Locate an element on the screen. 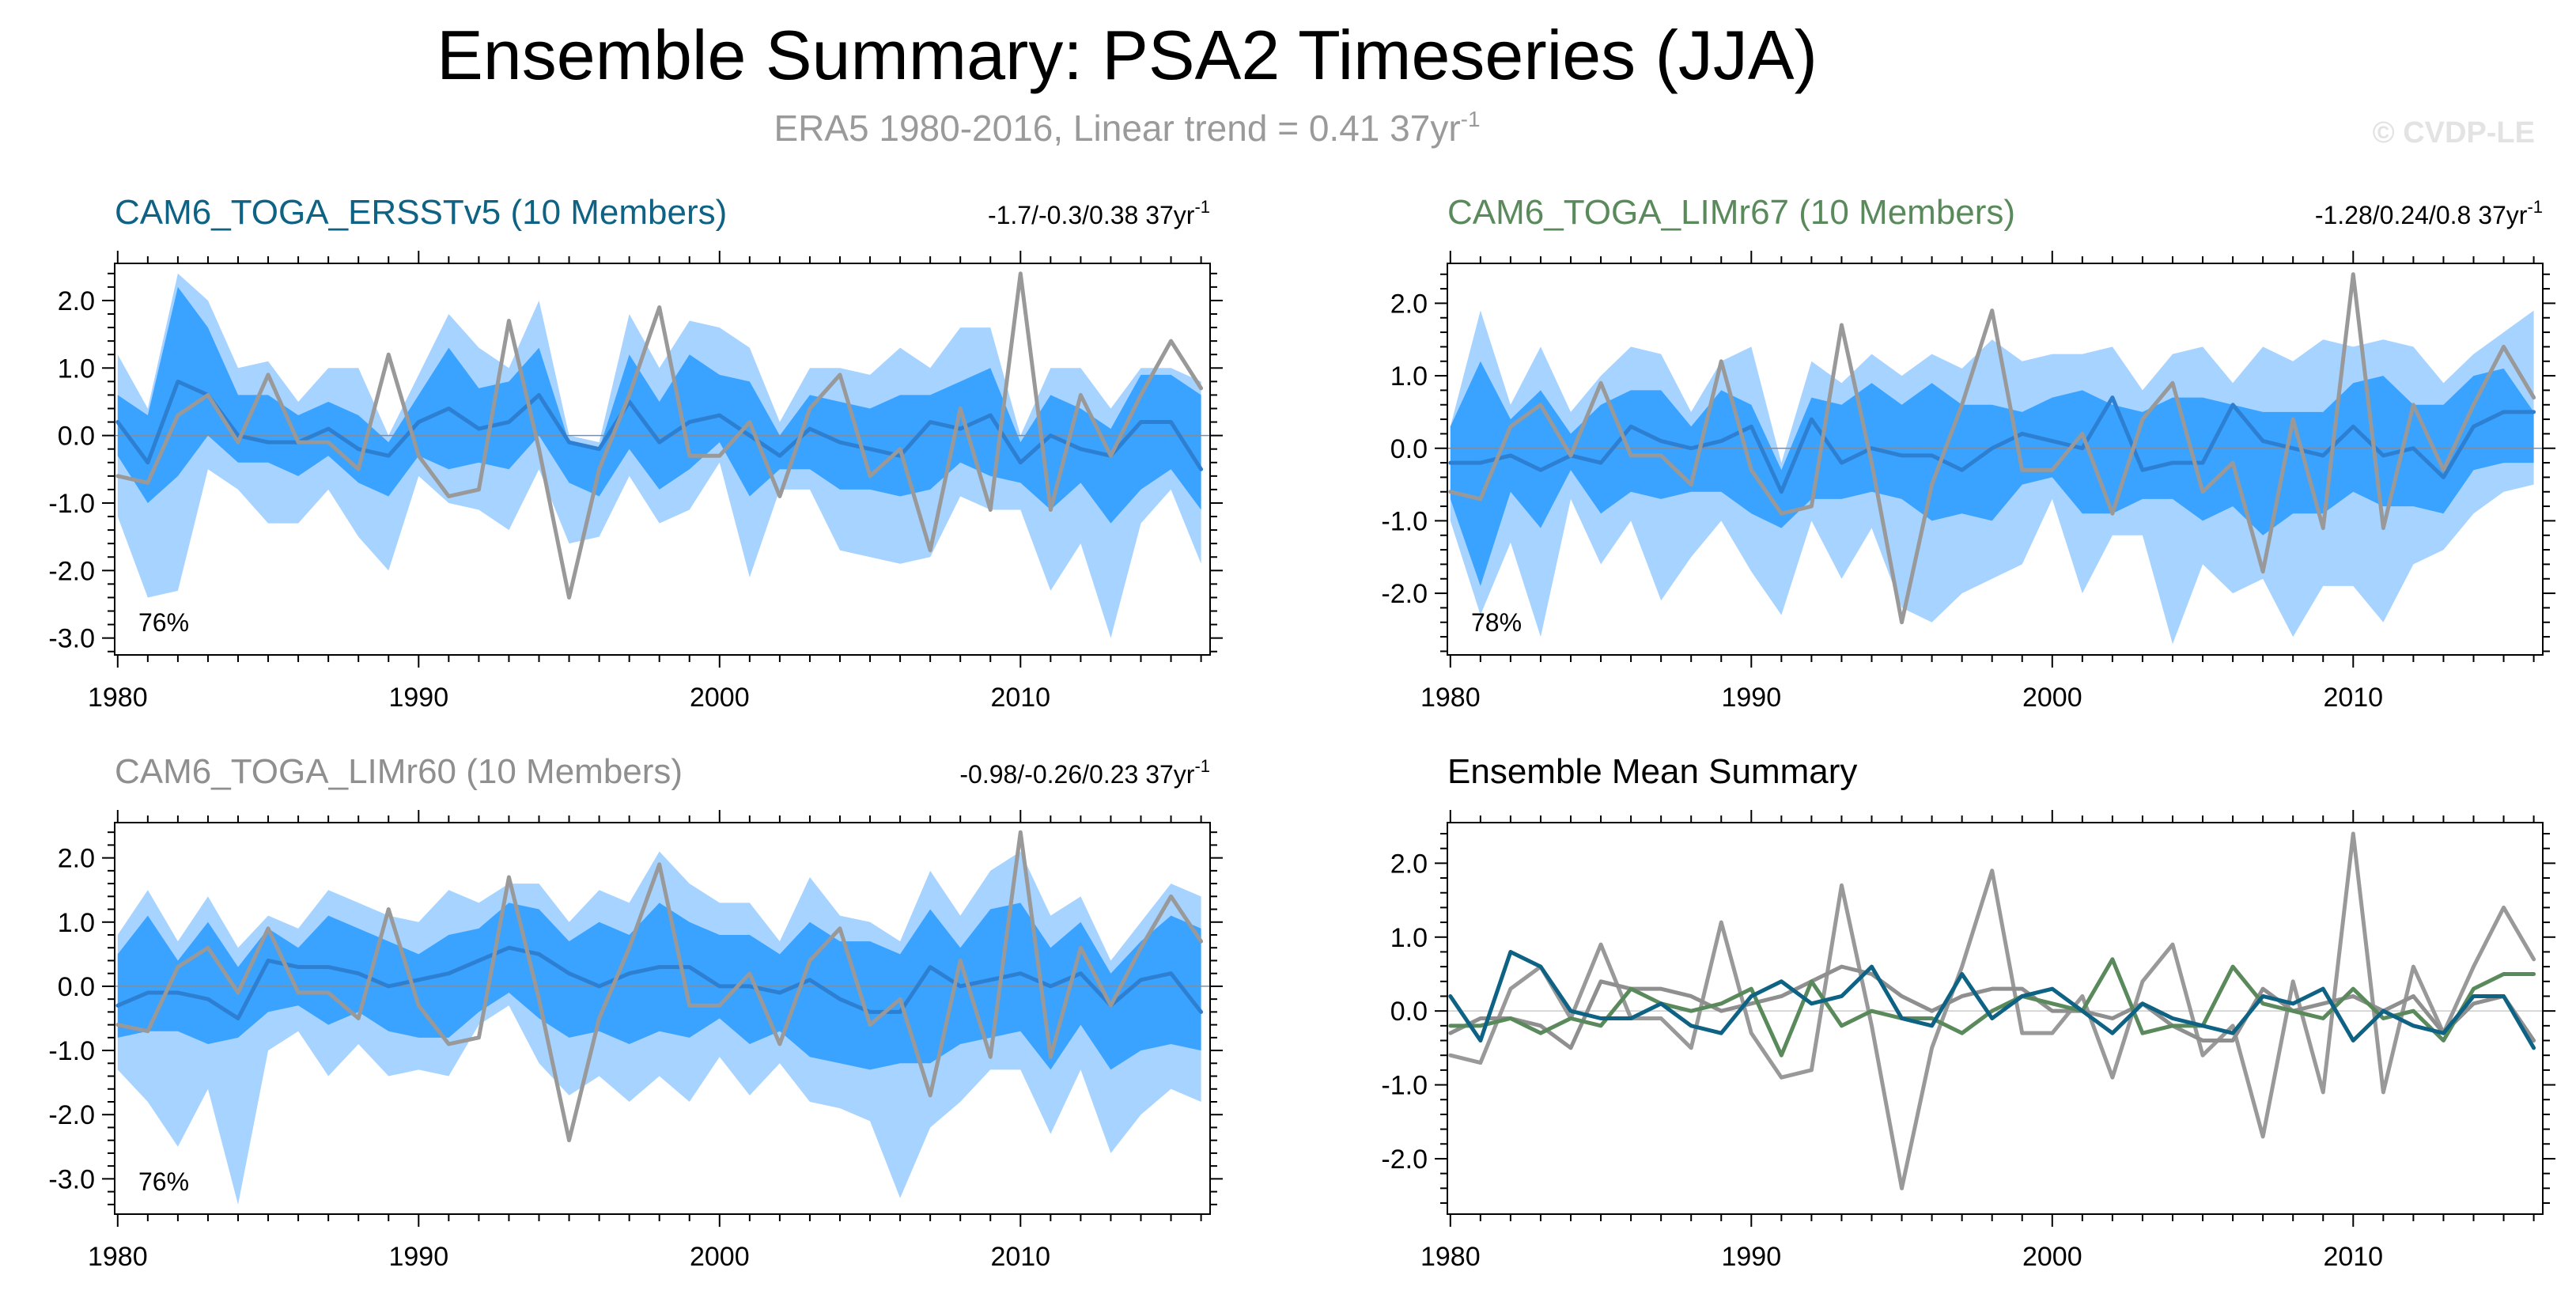 The image size is (2576, 1313). figure-subtitle-text: ERA5 1980-2016, Linear trend = 0.41 37yr is located at coordinates (1117, 128).